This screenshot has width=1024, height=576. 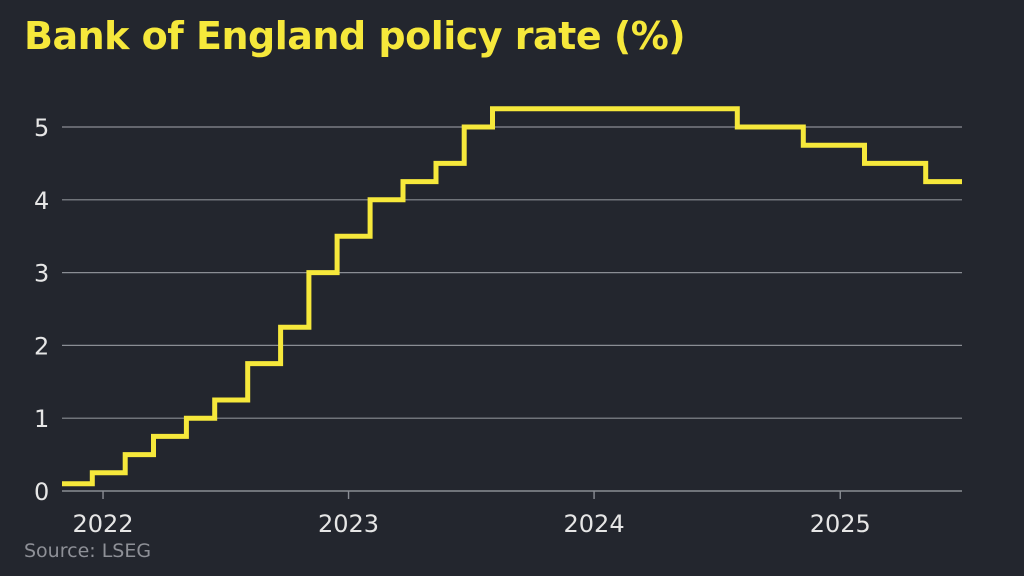 I want to click on y-tick-labels: 0 1 2 3 4 5, so click(x=41, y=310).